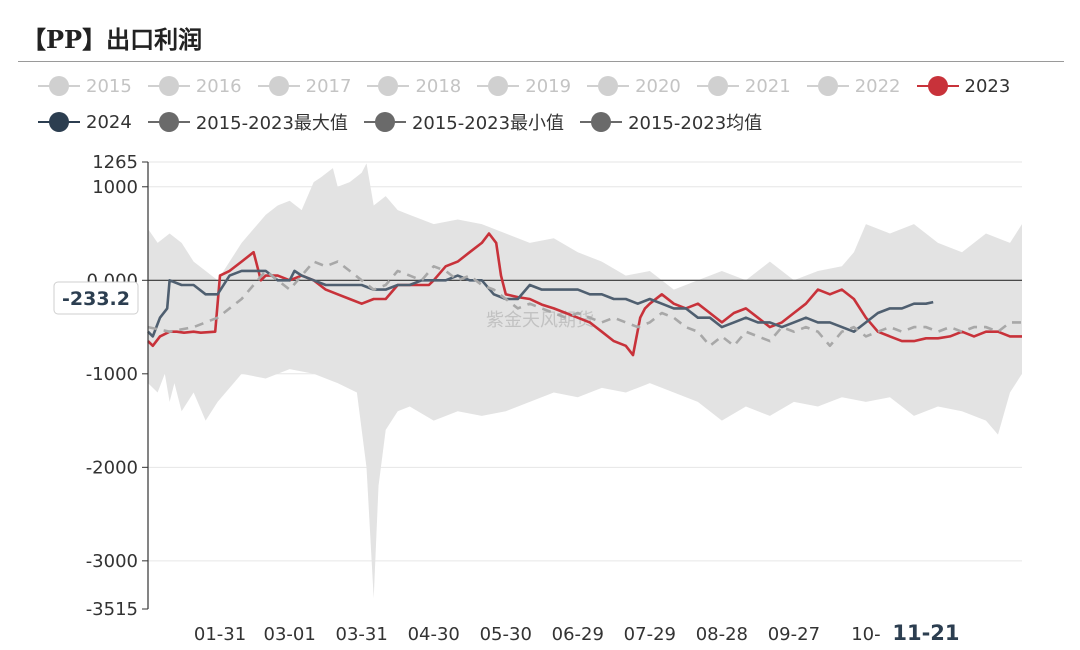 The width and height of the screenshot is (1080, 650). What do you see at coordinates (722, 634) in the screenshot?
I see `x-tick-label: 08-28` at bounding box center [722, 634].